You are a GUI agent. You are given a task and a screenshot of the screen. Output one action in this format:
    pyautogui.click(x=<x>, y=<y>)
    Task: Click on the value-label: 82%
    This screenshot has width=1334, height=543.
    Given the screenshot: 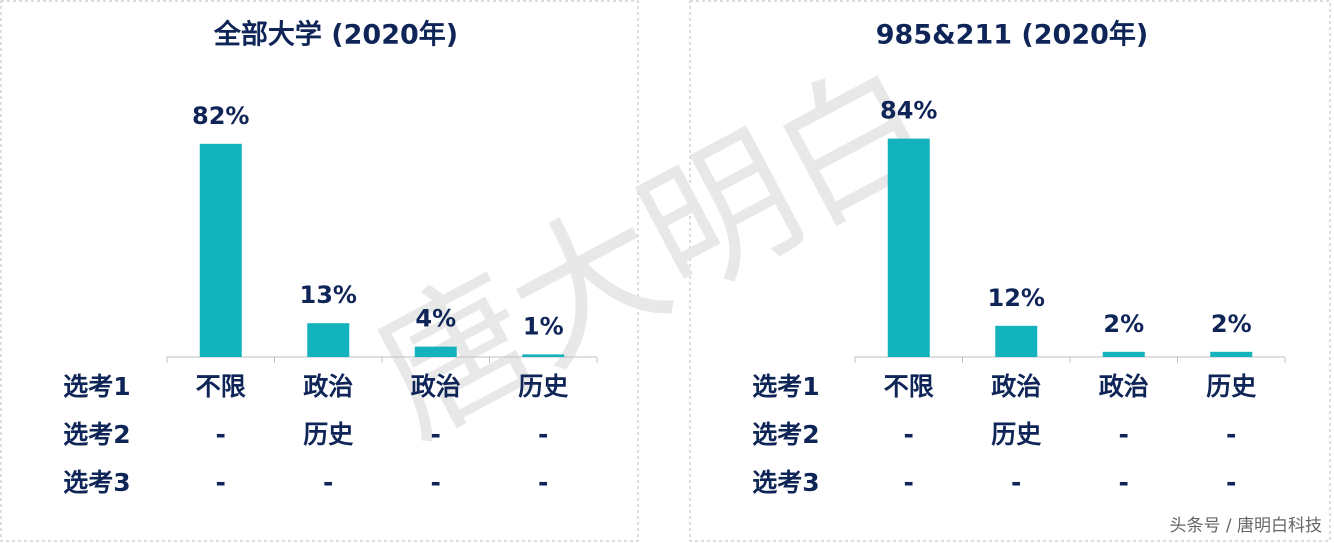 What is the action you would take?
    pyautogui.click(x=220, y=116)
    